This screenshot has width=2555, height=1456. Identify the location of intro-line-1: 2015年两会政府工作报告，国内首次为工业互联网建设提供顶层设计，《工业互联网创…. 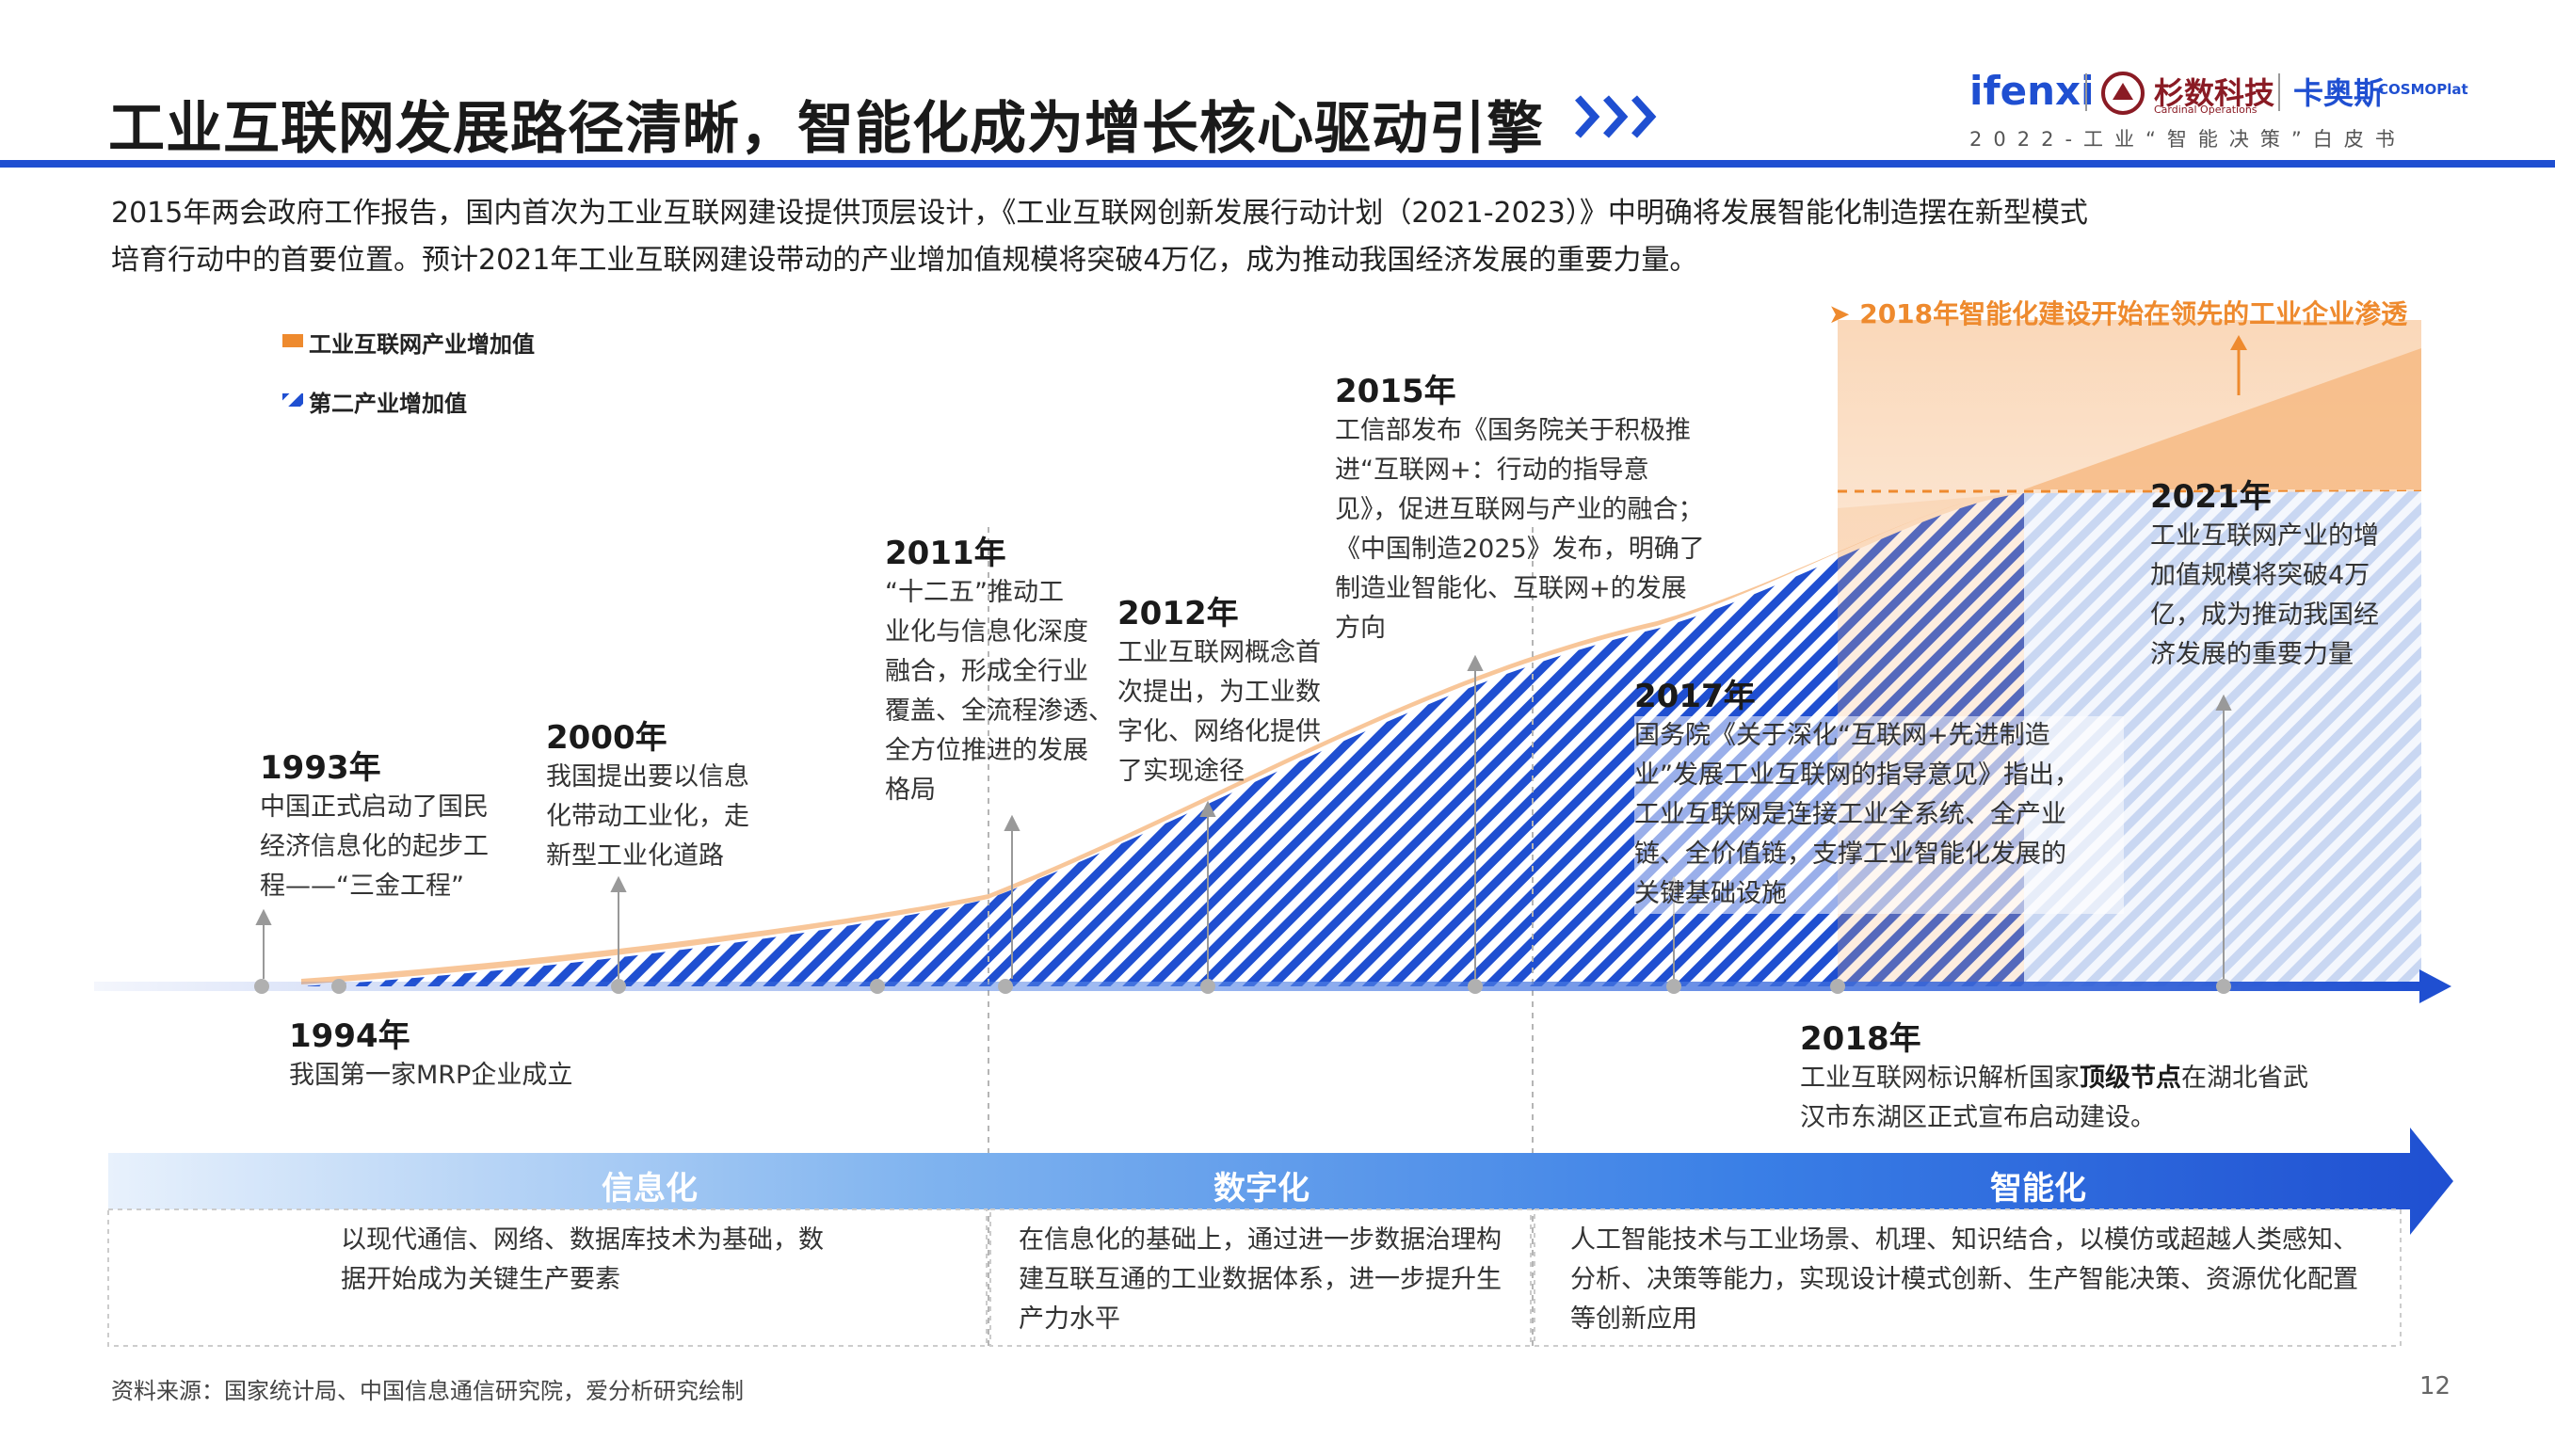
(1099, 213).